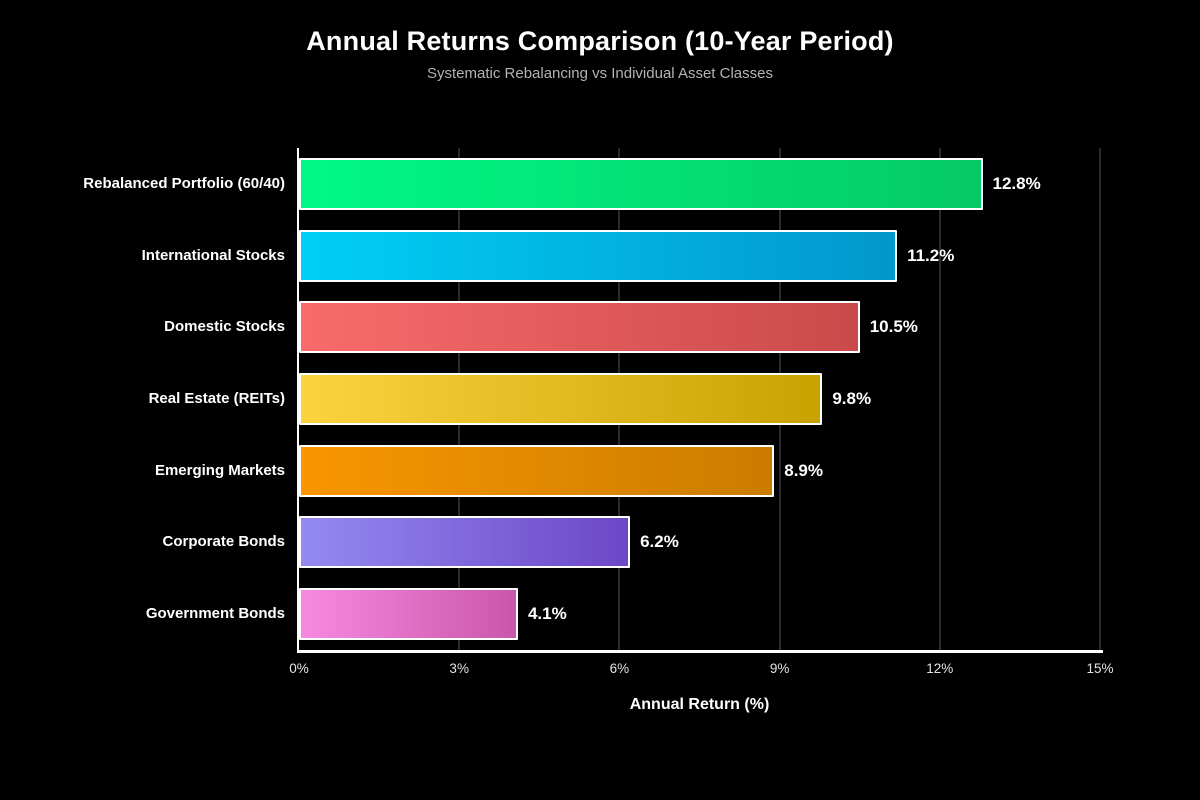 This screenshot has height=800, width=1200. What do you see at coordinates (852, 399) in the screenshot?
I see `value-label: 9.8%` at bounding box center [852, 399].